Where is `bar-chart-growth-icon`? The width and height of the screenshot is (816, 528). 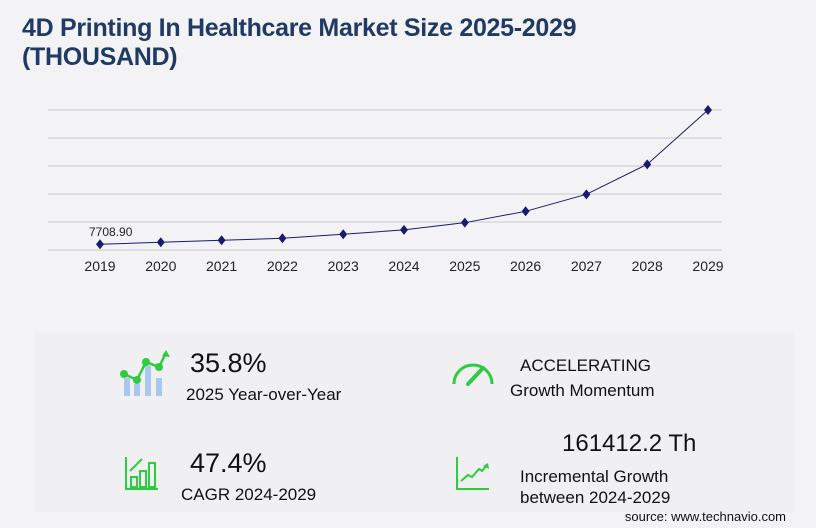
bar-chart-growth-icon is located at coordinates (141, 473).